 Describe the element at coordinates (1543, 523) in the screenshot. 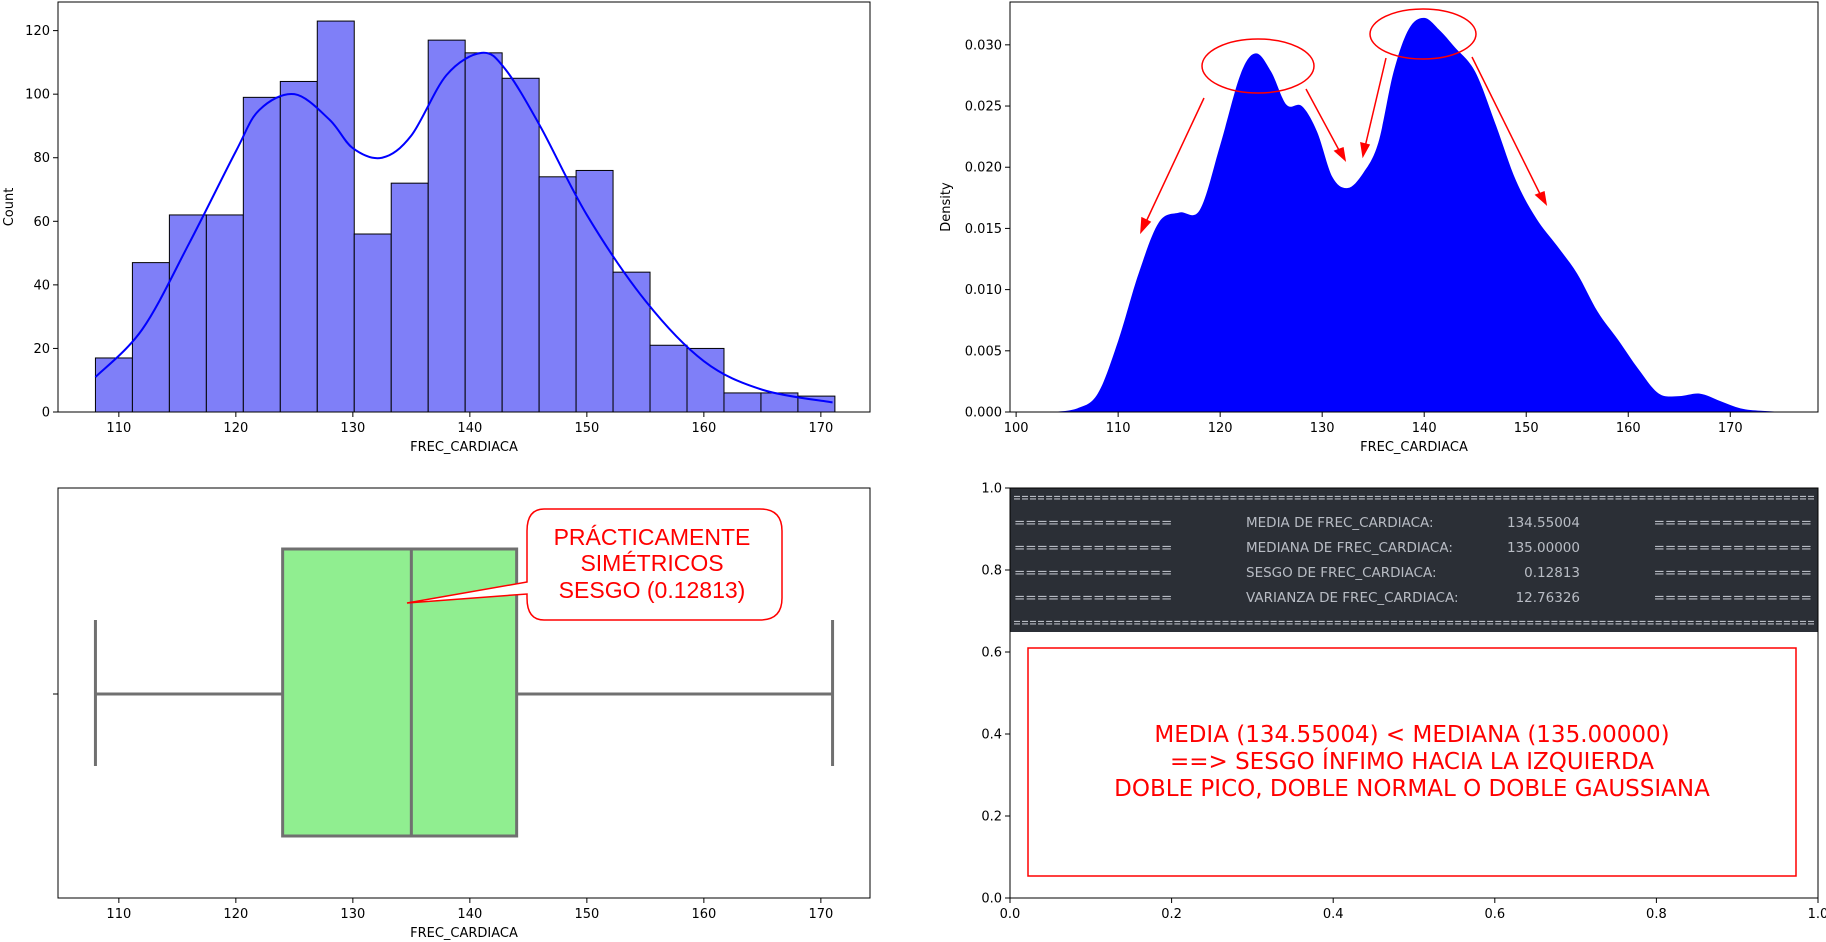

I see `console-row-1-value: 134.55004` at that location.